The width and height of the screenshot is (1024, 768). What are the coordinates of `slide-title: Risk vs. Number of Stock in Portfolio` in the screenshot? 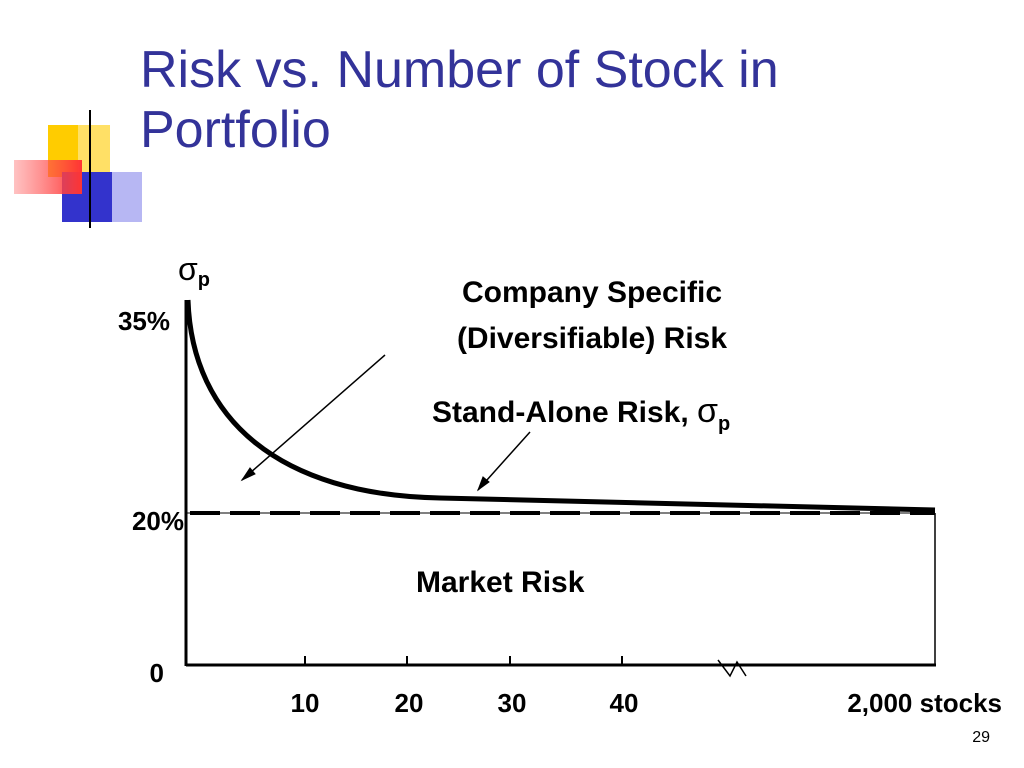 It's located at (459, 100).